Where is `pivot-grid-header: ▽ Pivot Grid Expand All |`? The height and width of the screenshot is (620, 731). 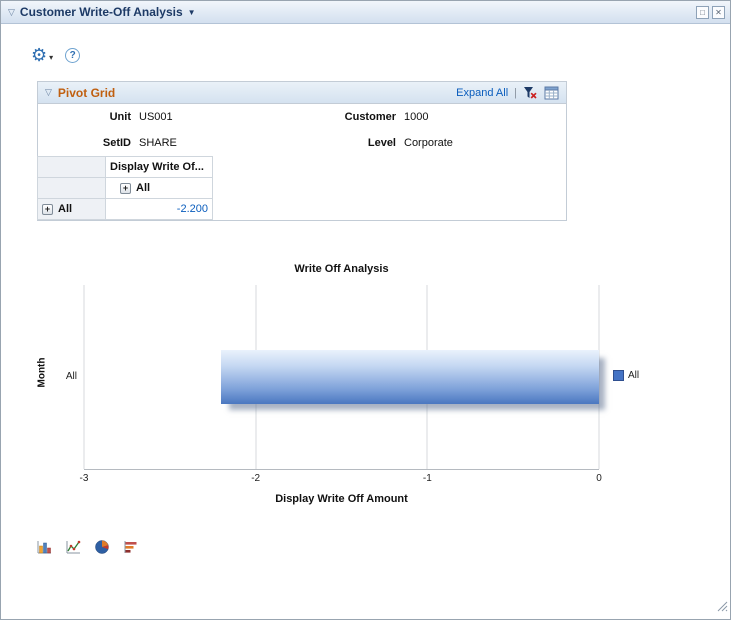
pivot-grid-header: ▽ Pivot Grid Expand All | is located at coordinates (302, 93).